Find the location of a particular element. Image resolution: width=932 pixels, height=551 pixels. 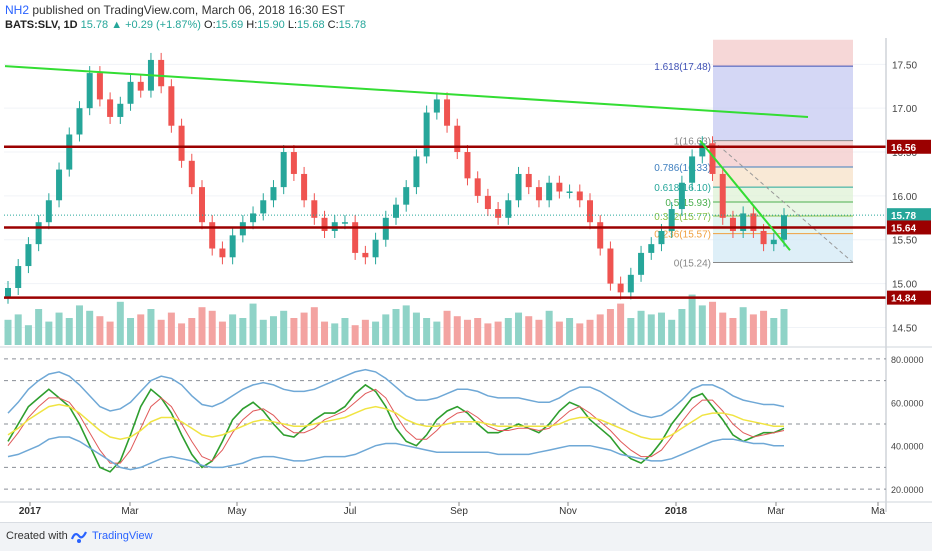

open-label: O: is located at coordinates (210, 25).